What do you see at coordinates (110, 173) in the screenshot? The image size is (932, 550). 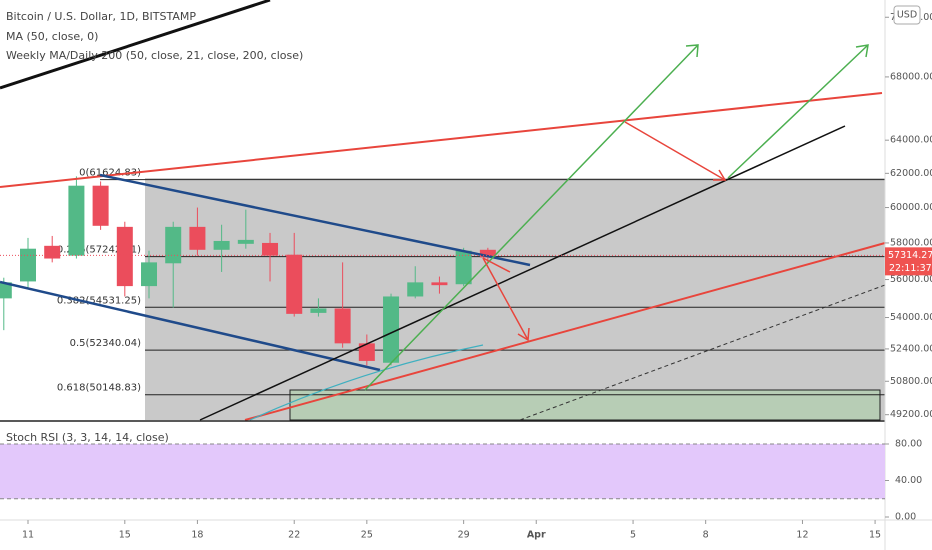 I see `fib-label: 0(61624.83)` at bounding box center [110, 173].